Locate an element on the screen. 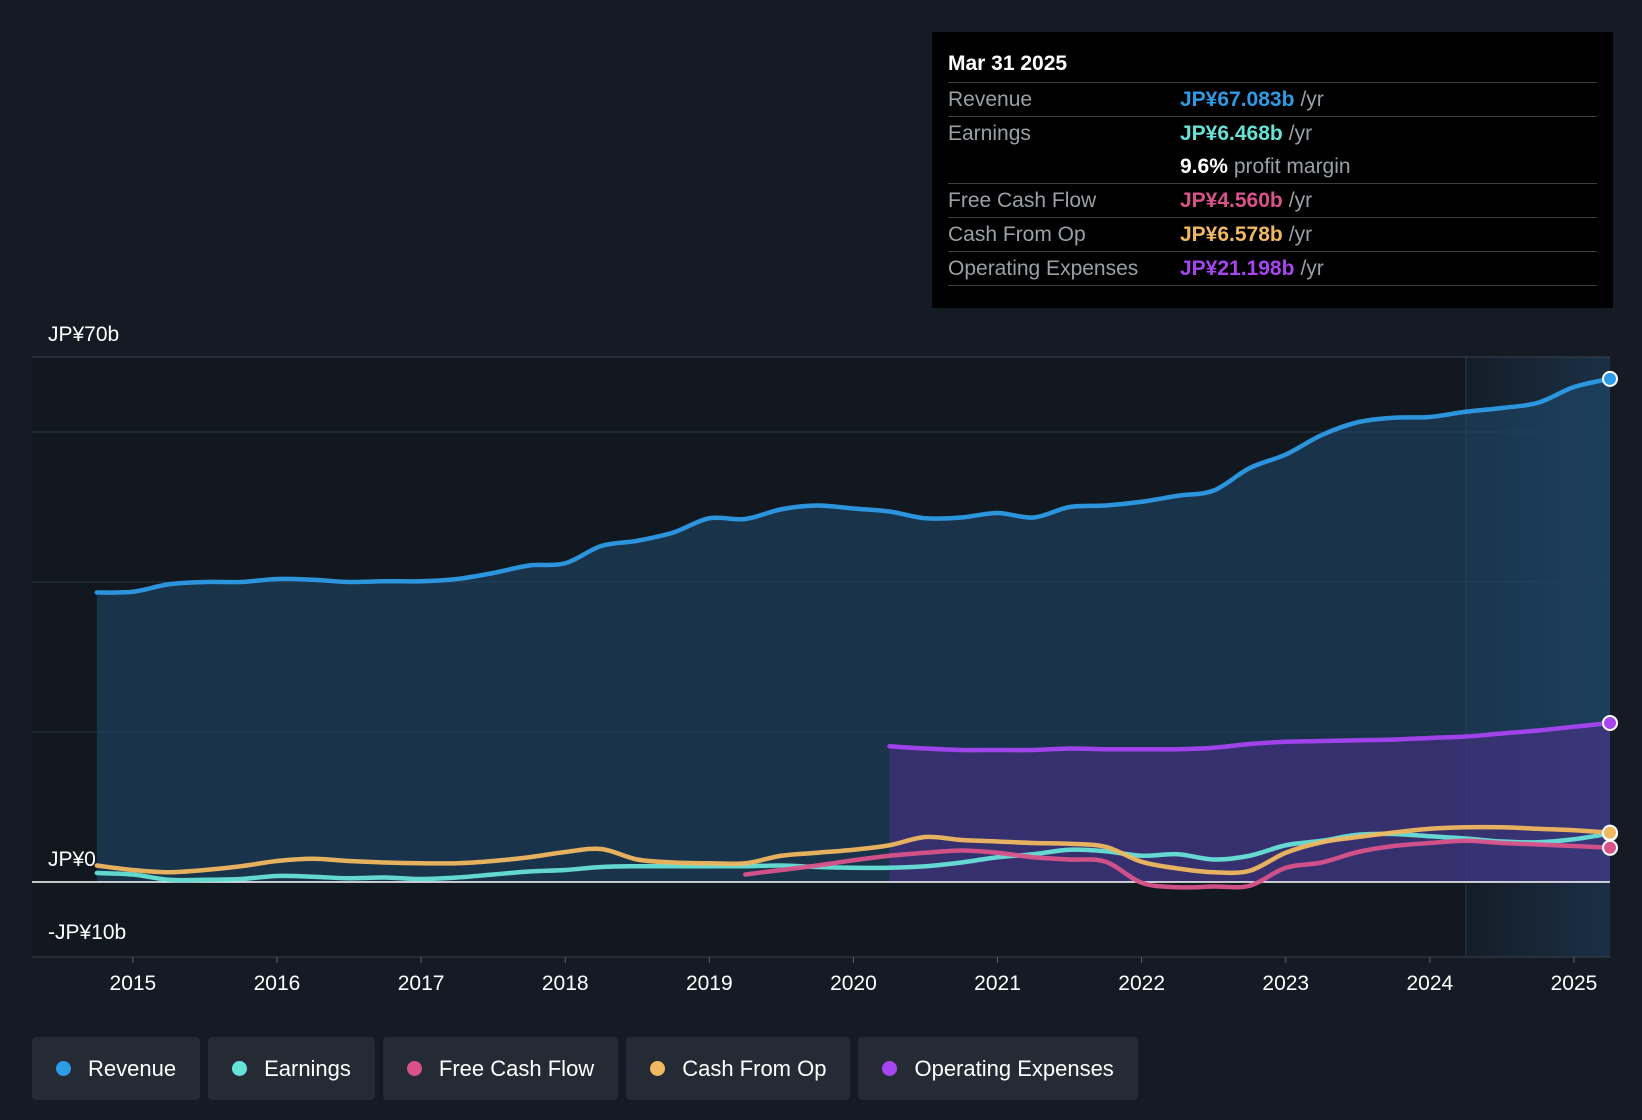 The width and height of the screenshot is (1642, 1120). earnings-dot-icon is located at coordinates (240, 1068).